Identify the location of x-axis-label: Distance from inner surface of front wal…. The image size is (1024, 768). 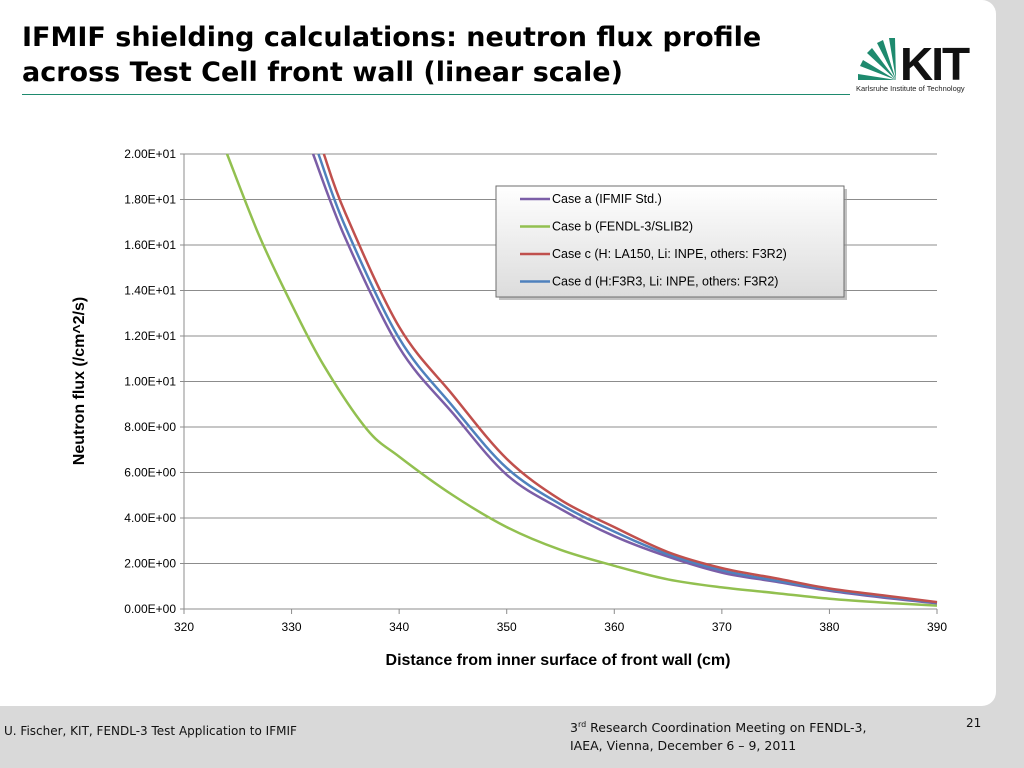
(558, 660).